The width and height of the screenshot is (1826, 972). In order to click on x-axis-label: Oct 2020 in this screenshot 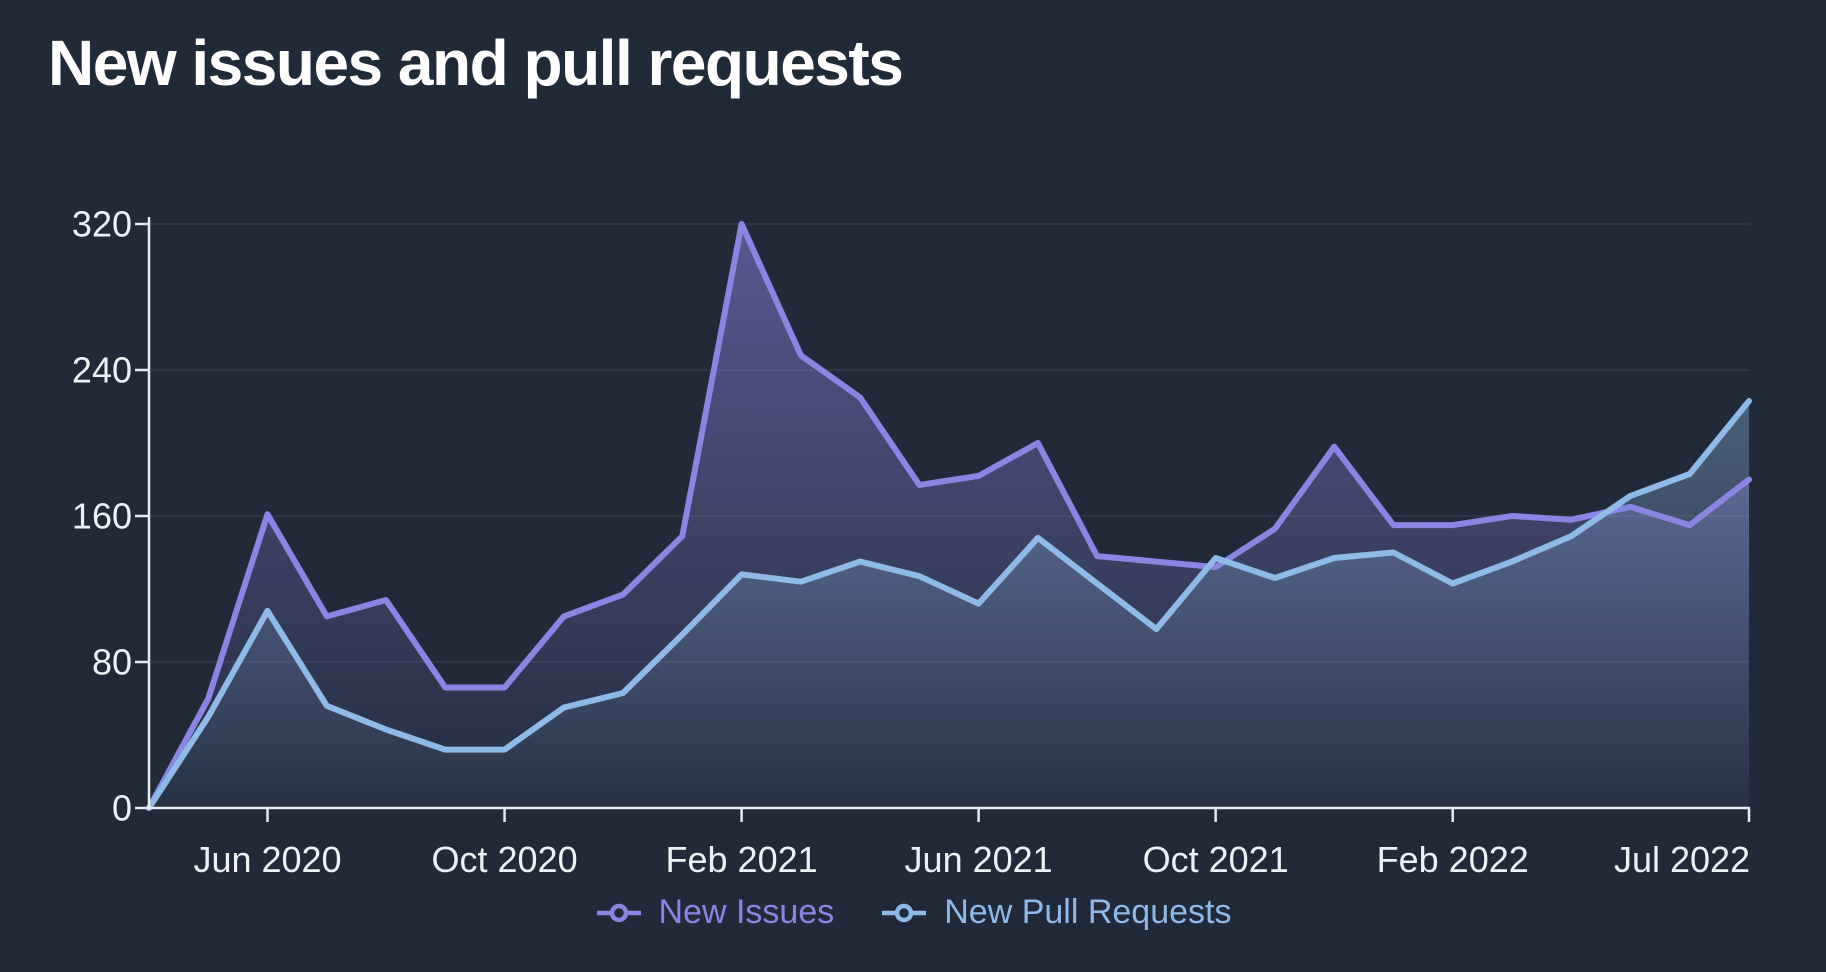, I will do `click(505, 859)`.